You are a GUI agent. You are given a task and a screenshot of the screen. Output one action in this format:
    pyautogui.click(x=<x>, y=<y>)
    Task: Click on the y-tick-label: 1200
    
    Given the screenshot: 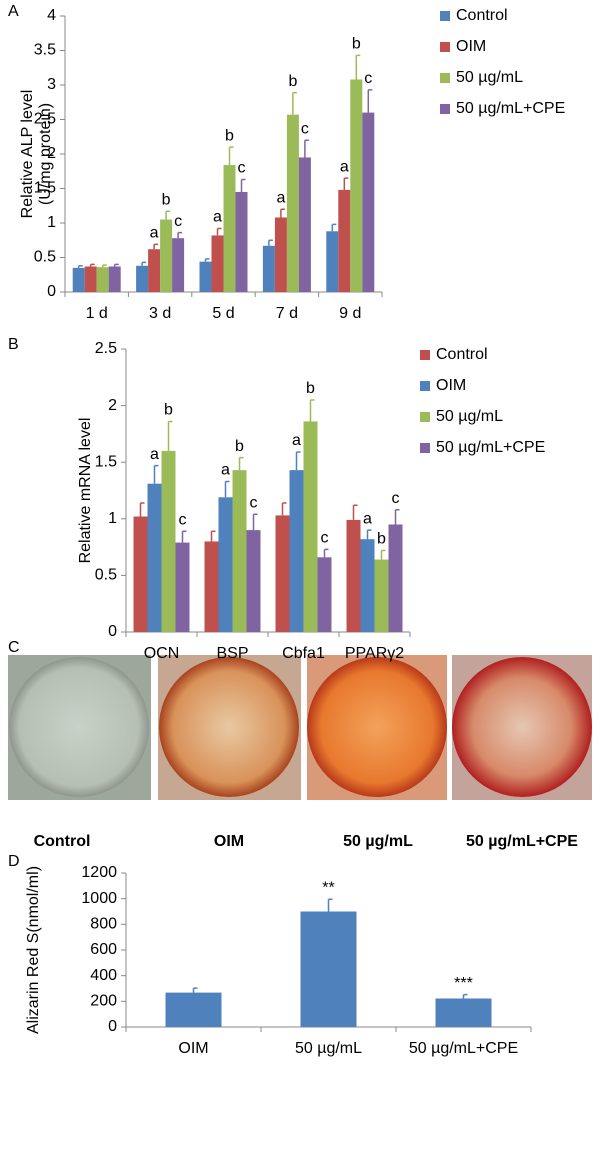 What is the action you would take?
    pyautogui.click(x=99, y=872)
    